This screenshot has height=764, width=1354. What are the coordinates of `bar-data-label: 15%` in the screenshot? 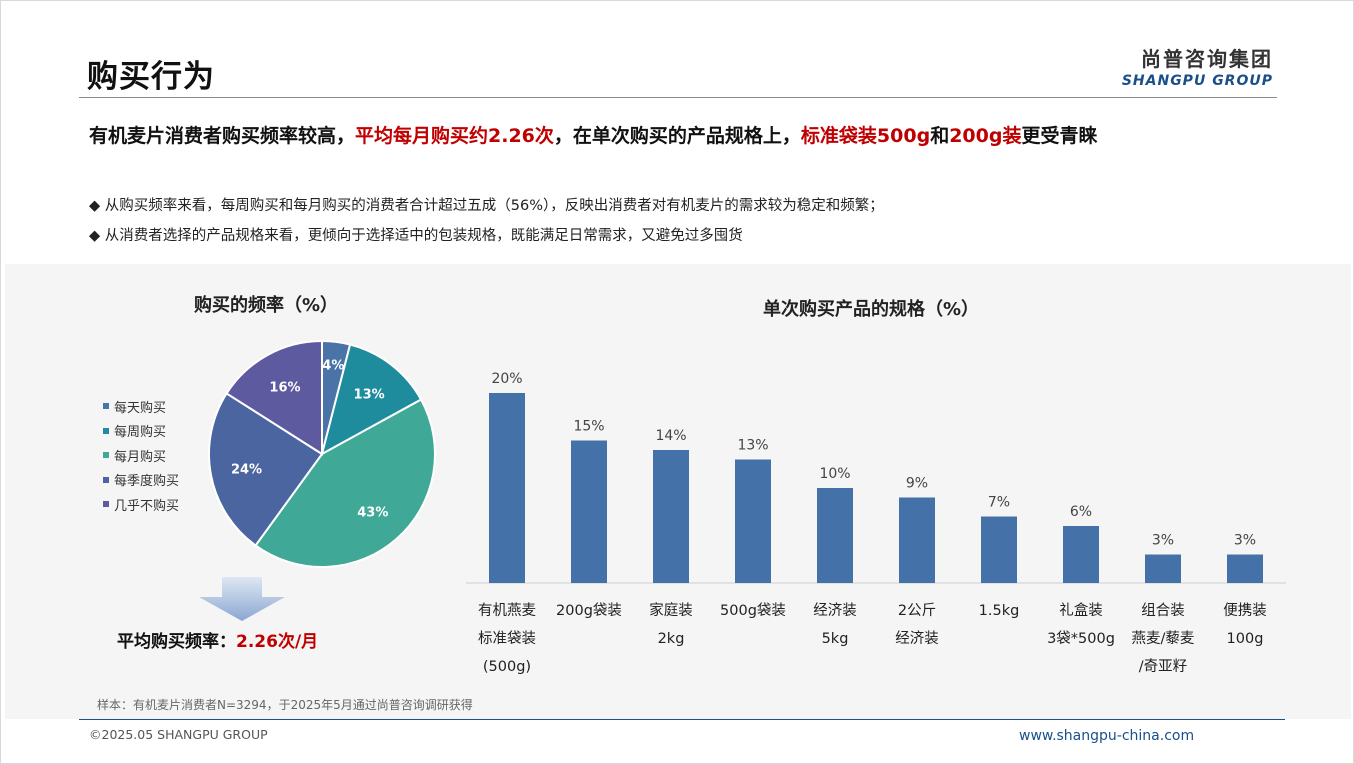 It's located at (588, 427).